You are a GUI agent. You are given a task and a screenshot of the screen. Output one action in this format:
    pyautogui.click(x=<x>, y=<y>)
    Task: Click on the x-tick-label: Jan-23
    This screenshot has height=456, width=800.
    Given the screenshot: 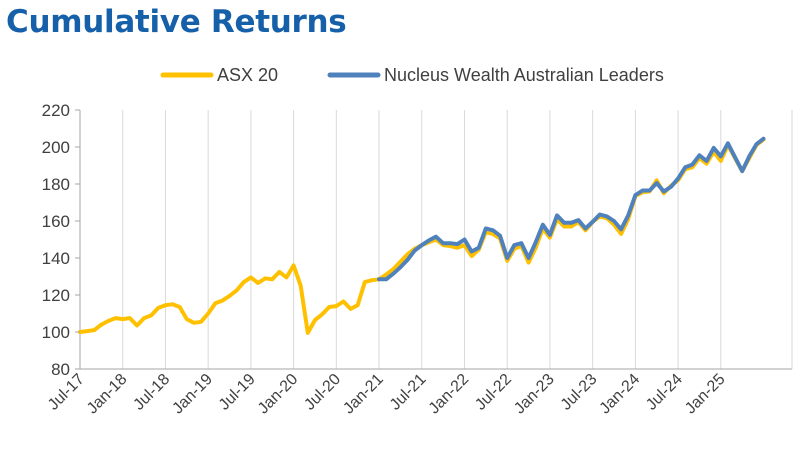 What is the action you would take?
    pyautogui.click(x=534, y=394)
    